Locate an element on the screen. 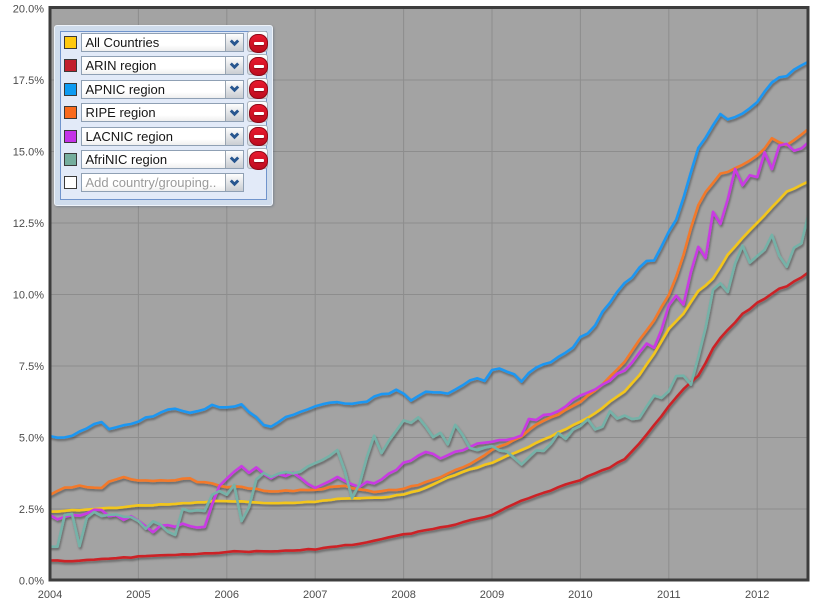 This screenshot has width=817, height=606. svg-text: 2011 is located at coordinates (669, 595).